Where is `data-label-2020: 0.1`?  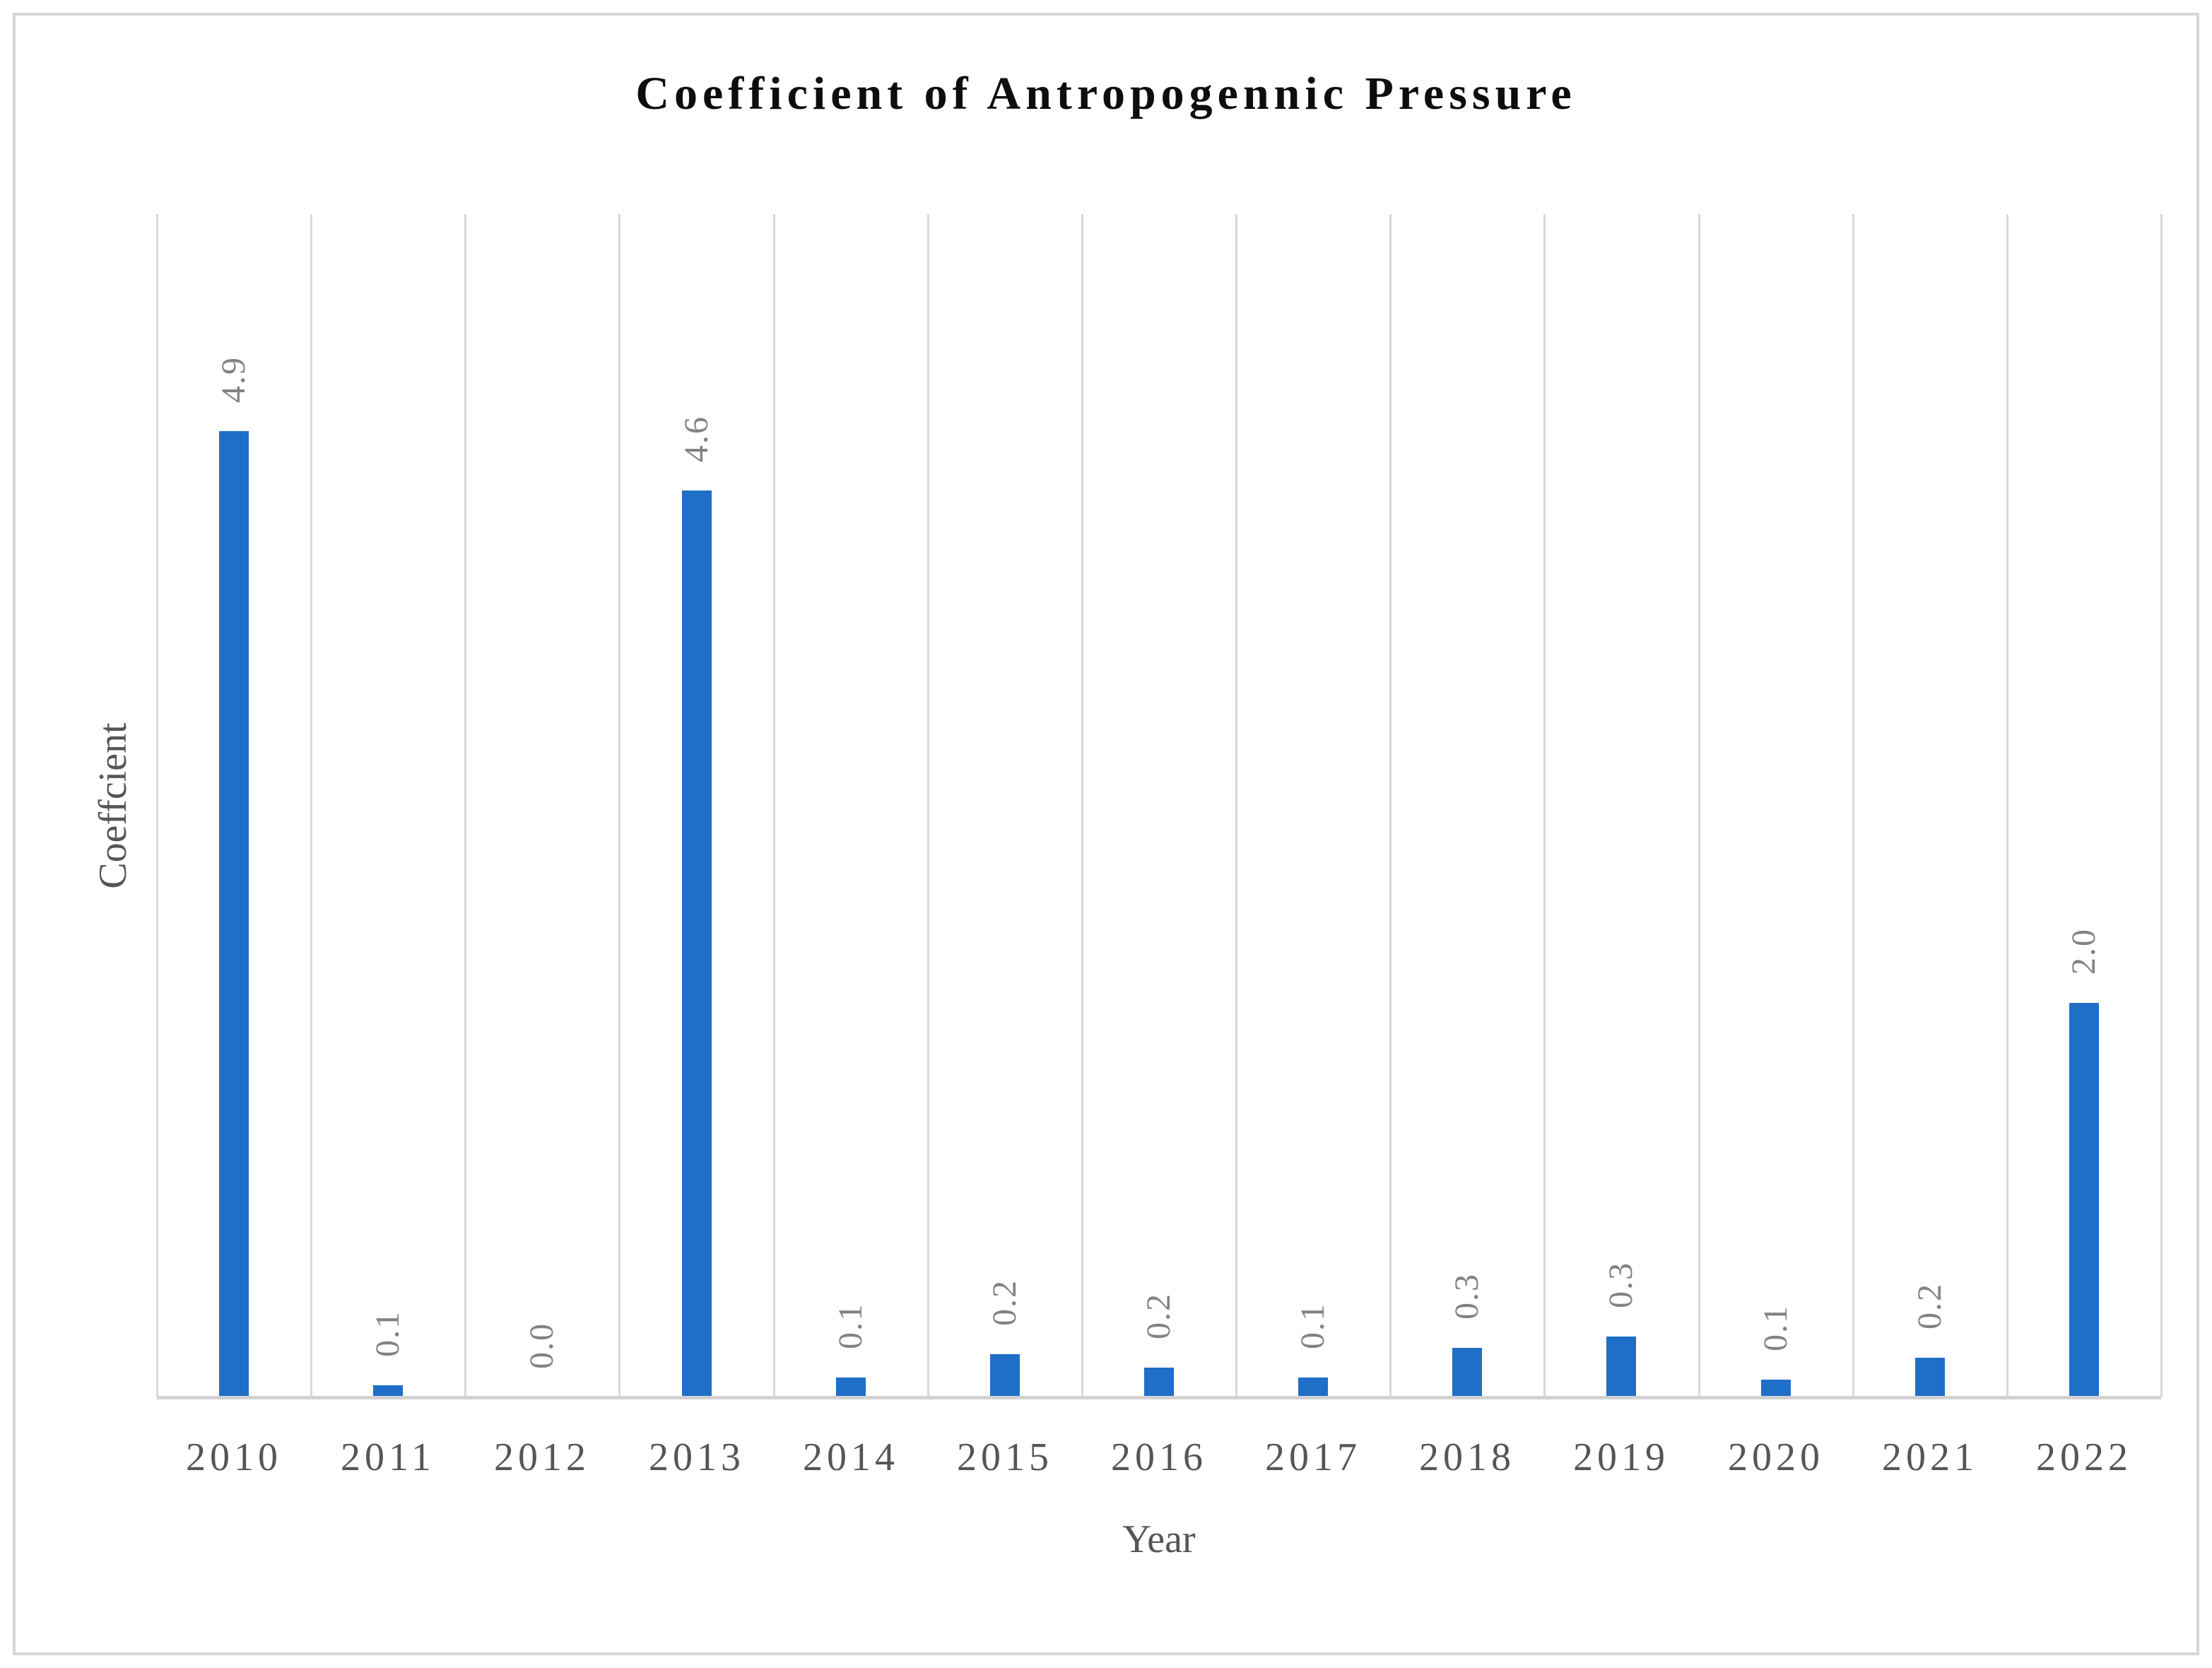
data-label-2020: 0.1 is located at coordinates (1776, 1328).